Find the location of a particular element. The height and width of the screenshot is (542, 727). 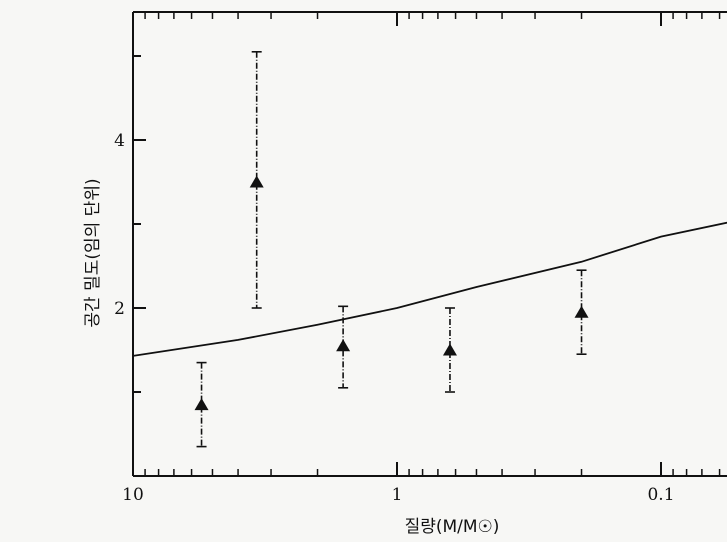

y-axis-label: 공간 밀도(임의 단위) is located at coordinates (93, 252).